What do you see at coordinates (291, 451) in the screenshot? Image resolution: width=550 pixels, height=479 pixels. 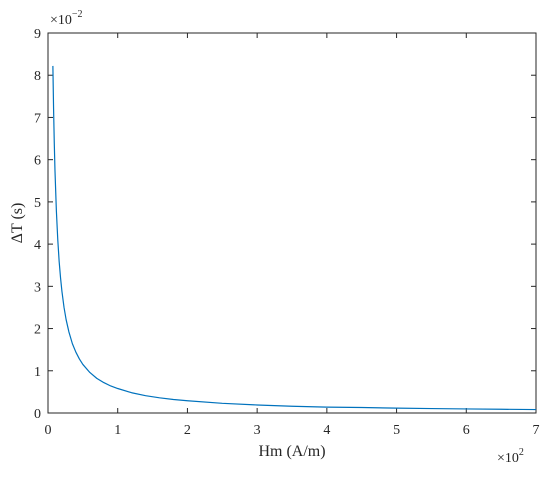 I see `x-axis-label: Hm (A/m)` at bounding box center [291, 451].